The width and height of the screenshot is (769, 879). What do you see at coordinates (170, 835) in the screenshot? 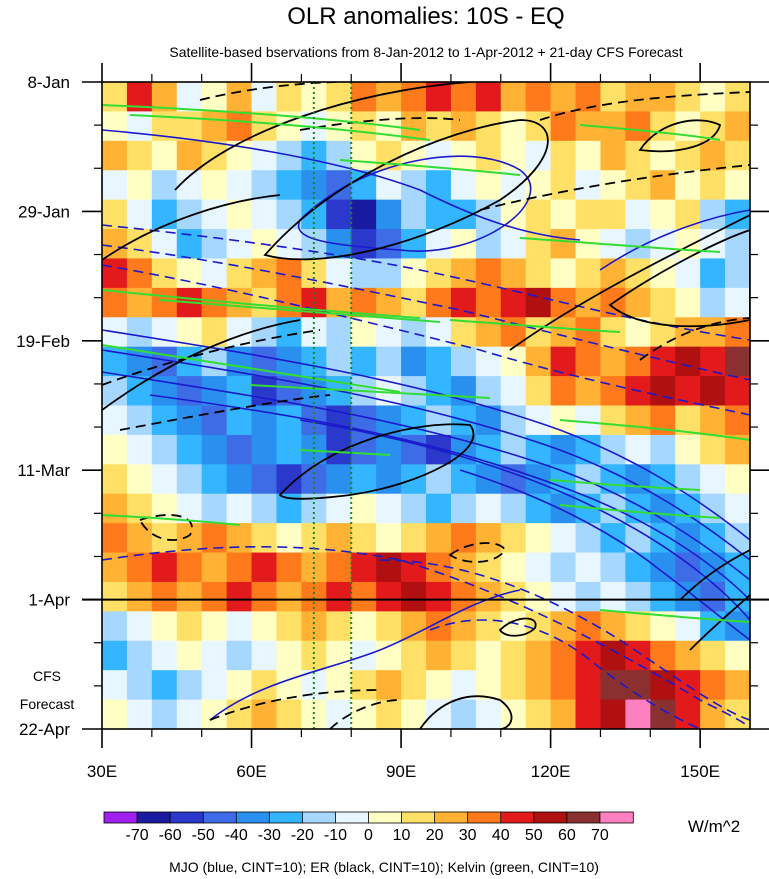
I see `colorbar-label: -60` at bounding box center [170, 835].